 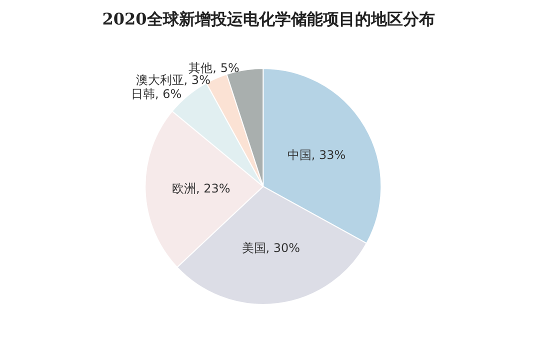 I want to click on slice-label: 其他, so click(x=200, y=67).